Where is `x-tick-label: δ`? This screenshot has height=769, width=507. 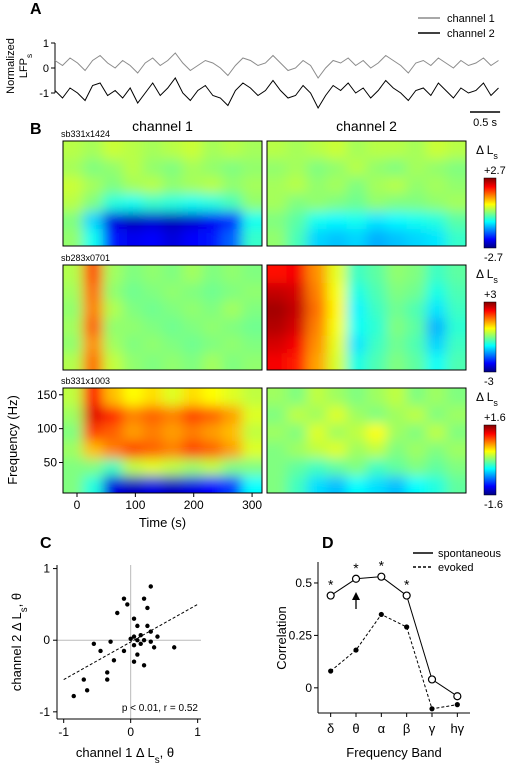 x-tick-label: δ is located at coordinates (330, 728).